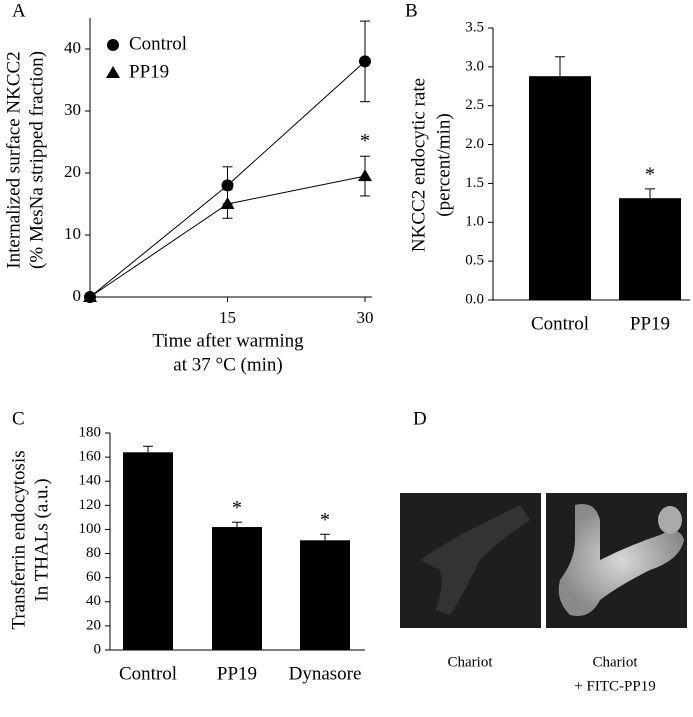 The height and width of the screenshot is (717, 693). What do you see at coordinates (227, 364) in the screenshot?
I see `x-axis-label: at 37 °C (min)` at bounding box center [227, 364].